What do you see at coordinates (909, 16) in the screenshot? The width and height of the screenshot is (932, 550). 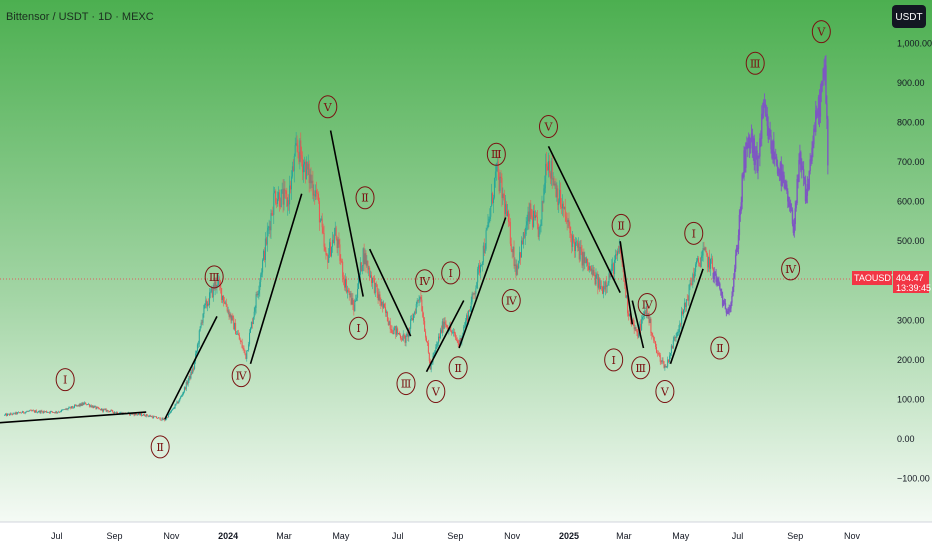 I see `currency-button: USDT` at bounding box center [909, 16].